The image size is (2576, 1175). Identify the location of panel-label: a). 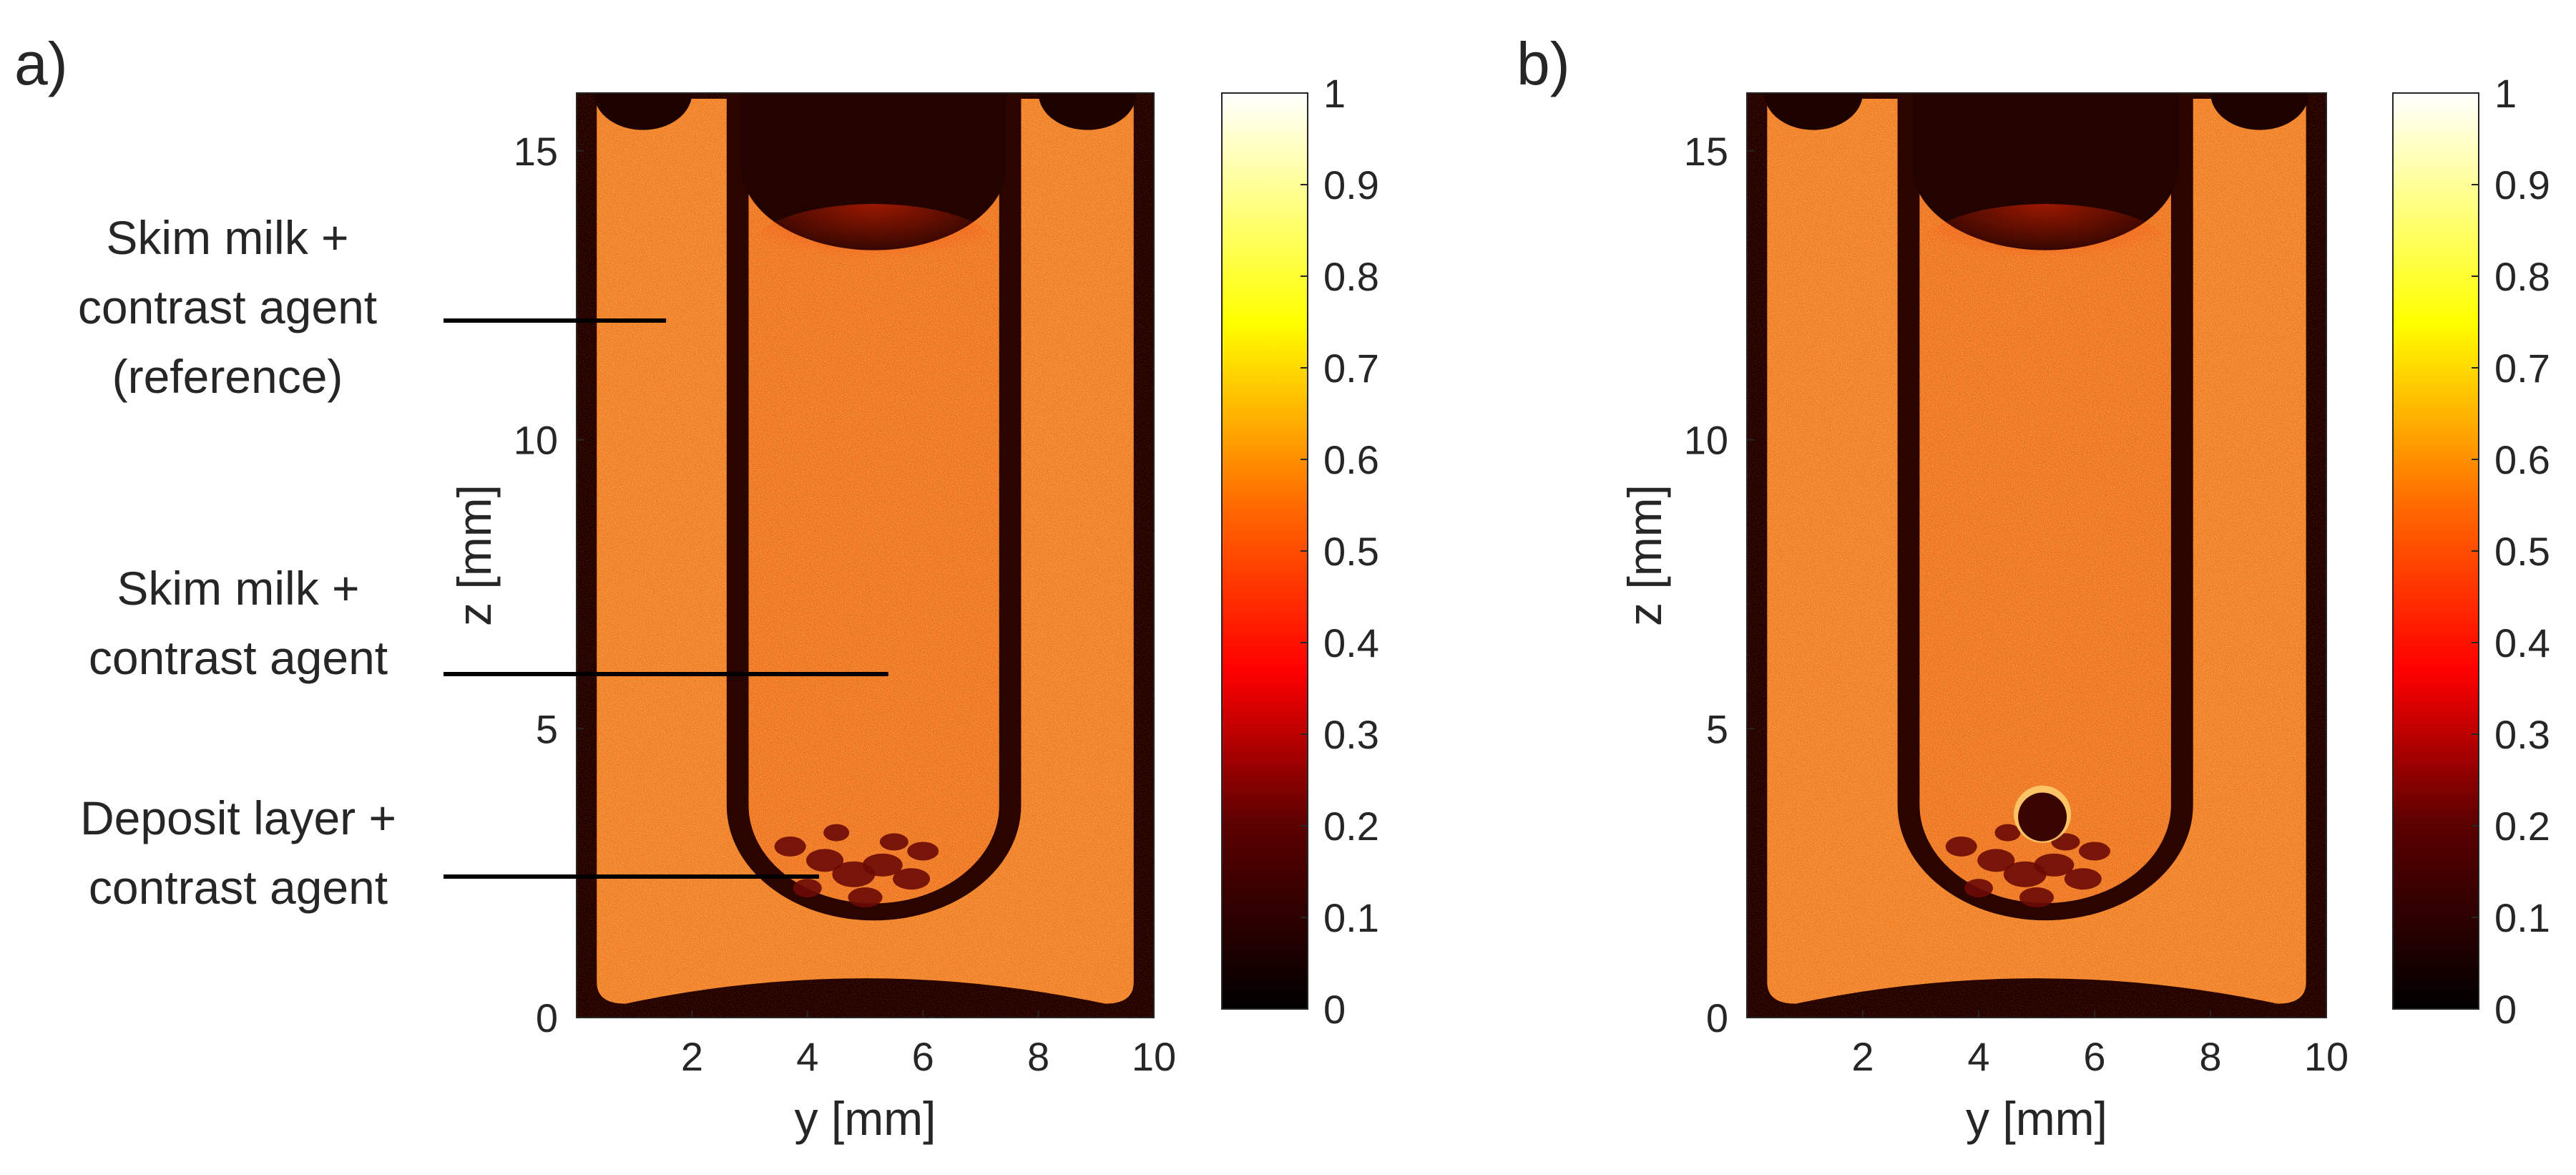
(41, 64).